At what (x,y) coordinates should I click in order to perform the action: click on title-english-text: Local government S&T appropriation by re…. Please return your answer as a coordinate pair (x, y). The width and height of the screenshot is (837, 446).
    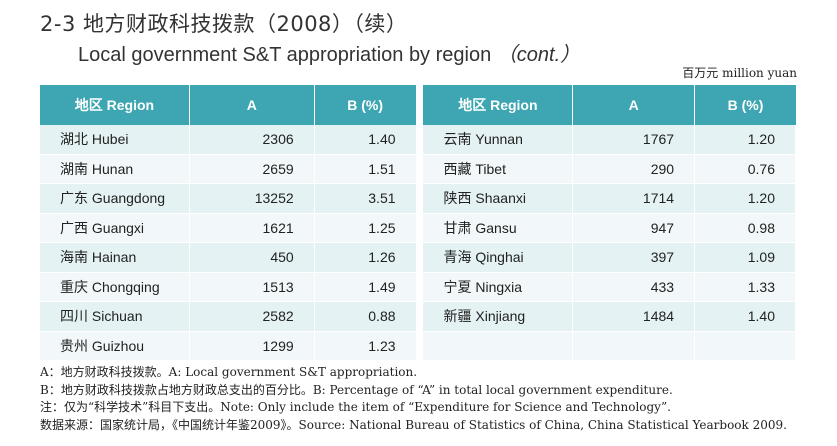
    Looking at the image, I should click on (285, 55).